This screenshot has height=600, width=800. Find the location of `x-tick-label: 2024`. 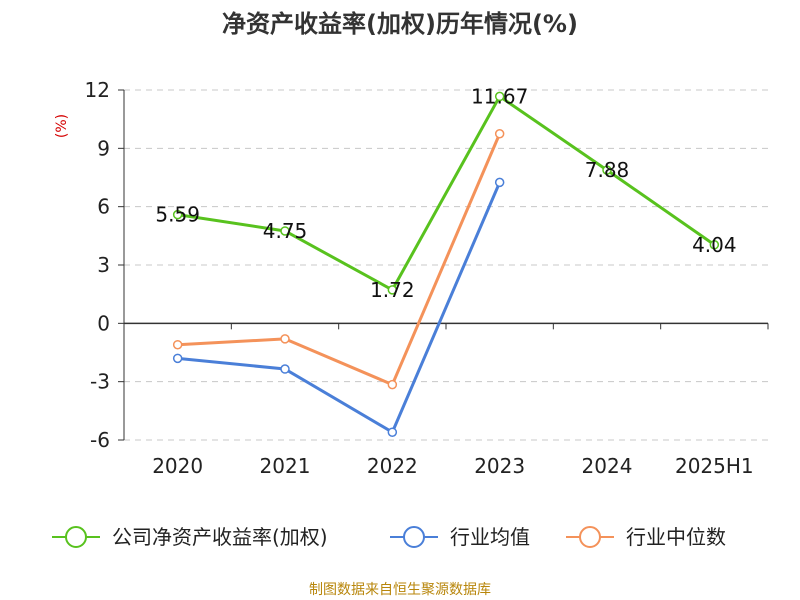

x-tick-label: 2024 is located at coordinates (607, 466).